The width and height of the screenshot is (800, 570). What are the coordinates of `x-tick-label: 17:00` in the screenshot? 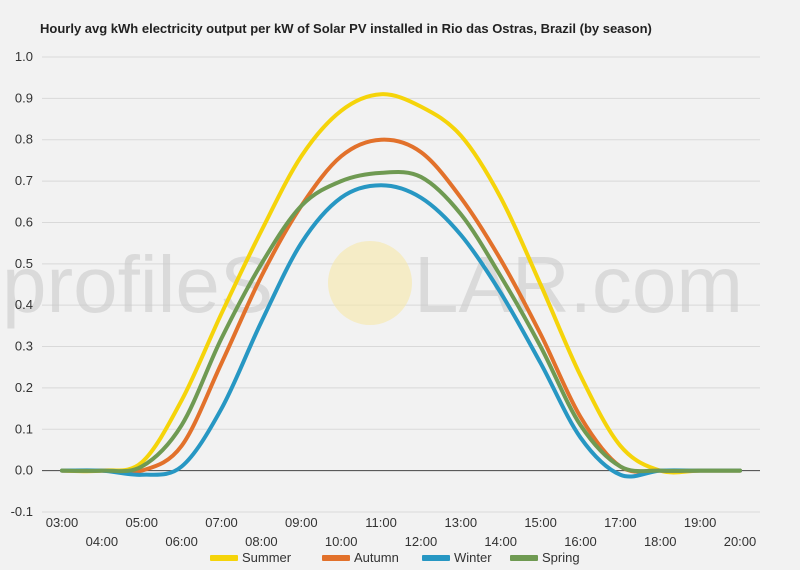 It's located at (620, 522).